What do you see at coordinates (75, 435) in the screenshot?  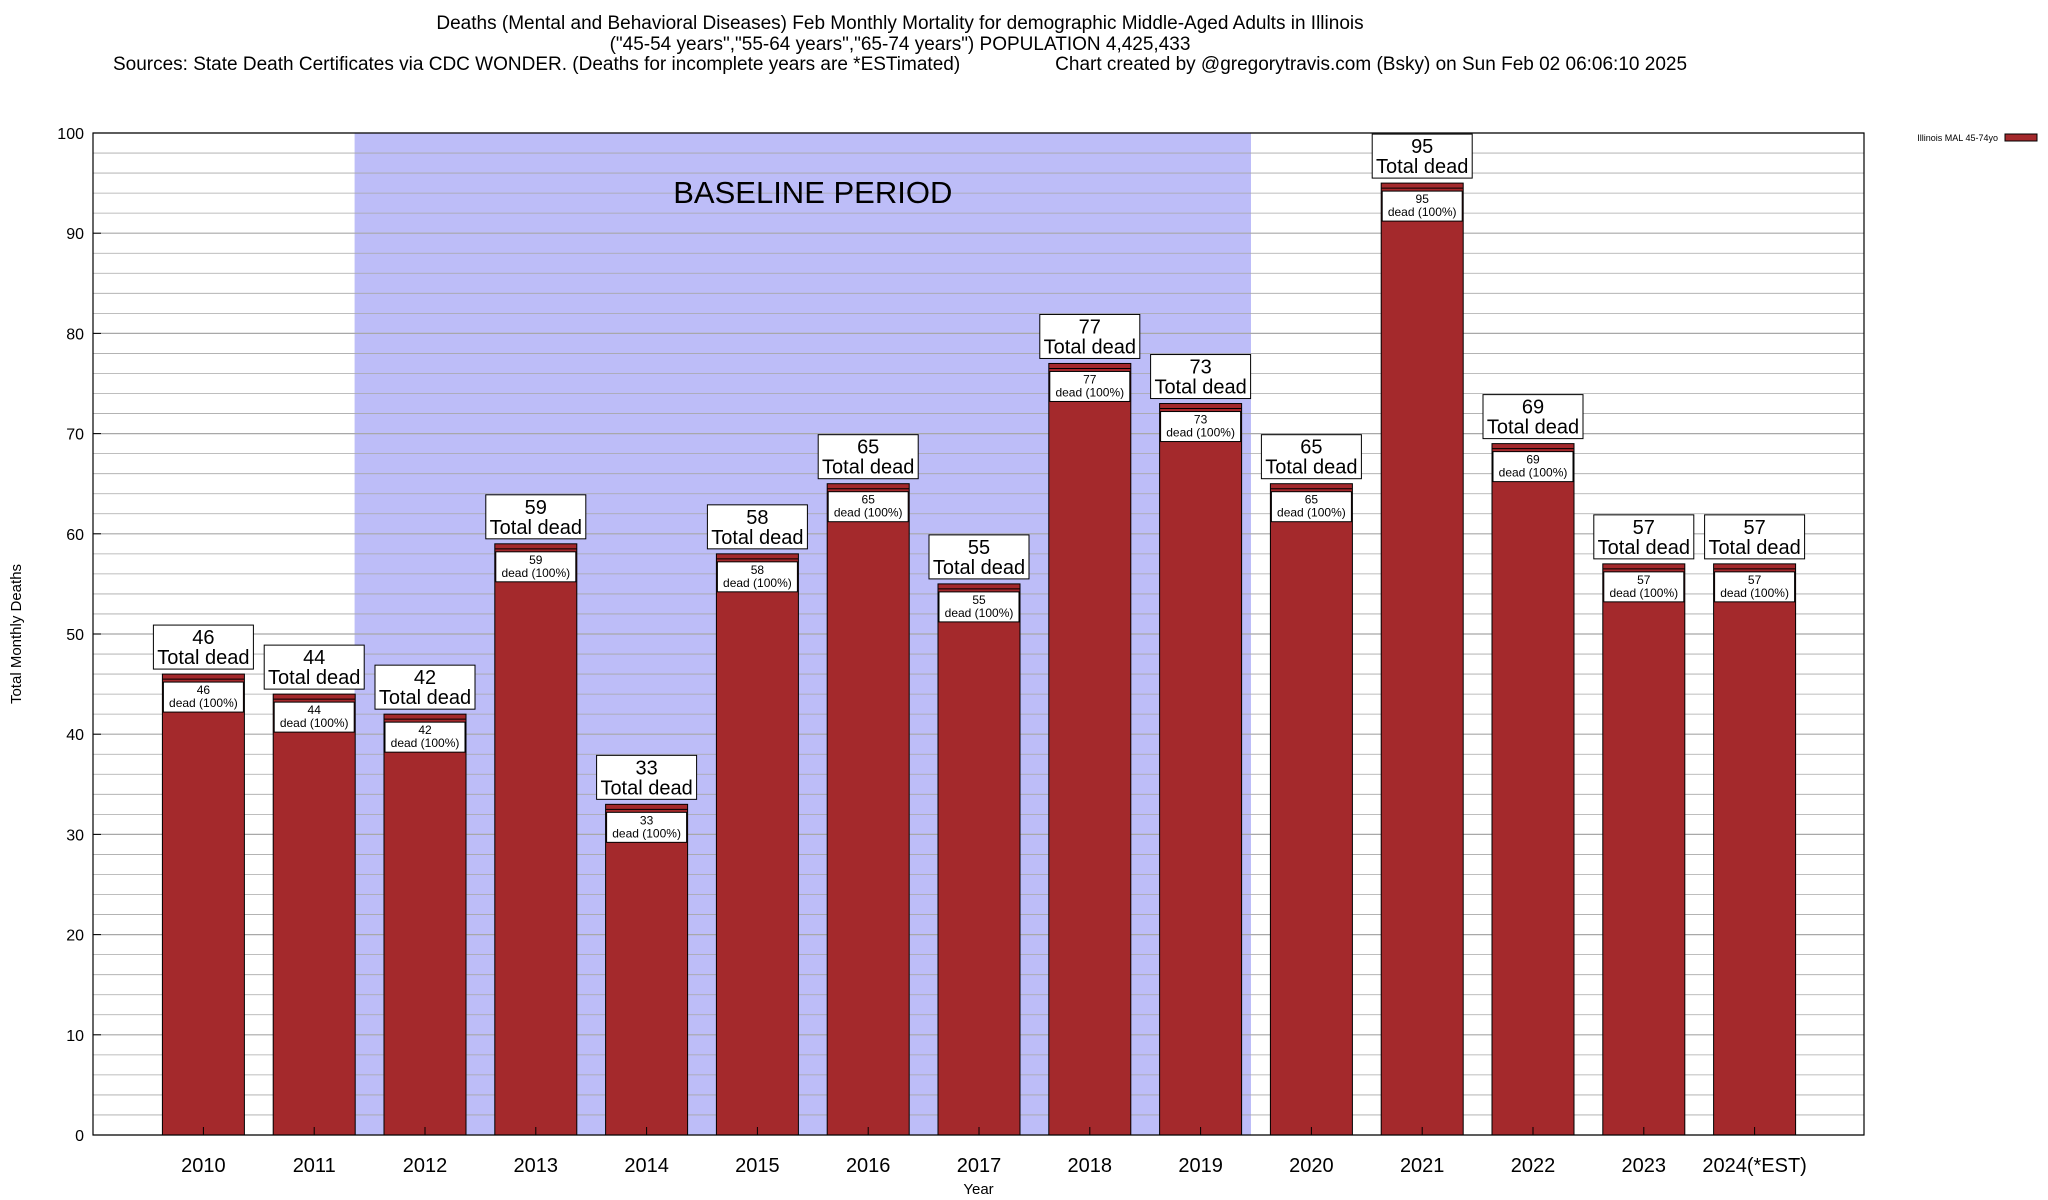 I see `y-tick-label: 70` at bounding box center [75, 435].